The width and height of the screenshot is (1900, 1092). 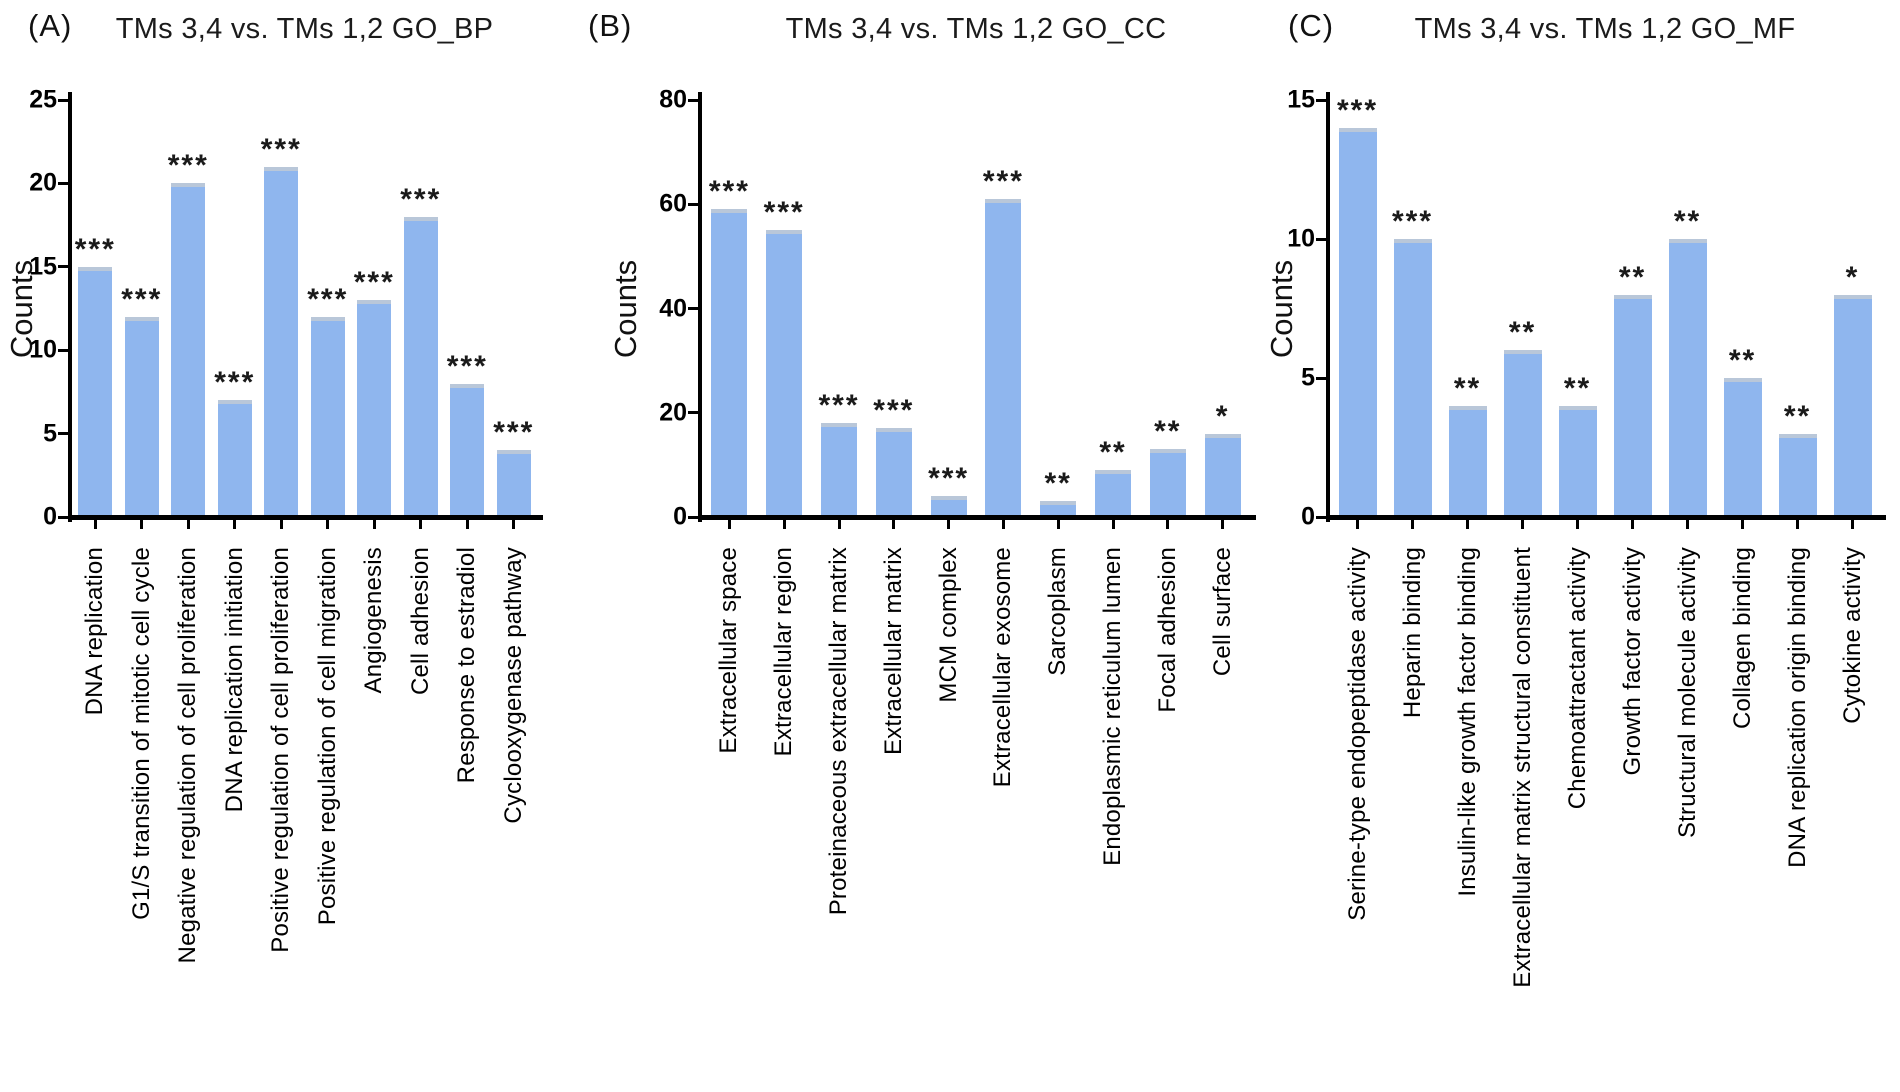 What do you see at coordinates (1687, 693) in the screenshot?
I see `x-tick-label: Structural molecule activity` at bounding box center [1687, 693].